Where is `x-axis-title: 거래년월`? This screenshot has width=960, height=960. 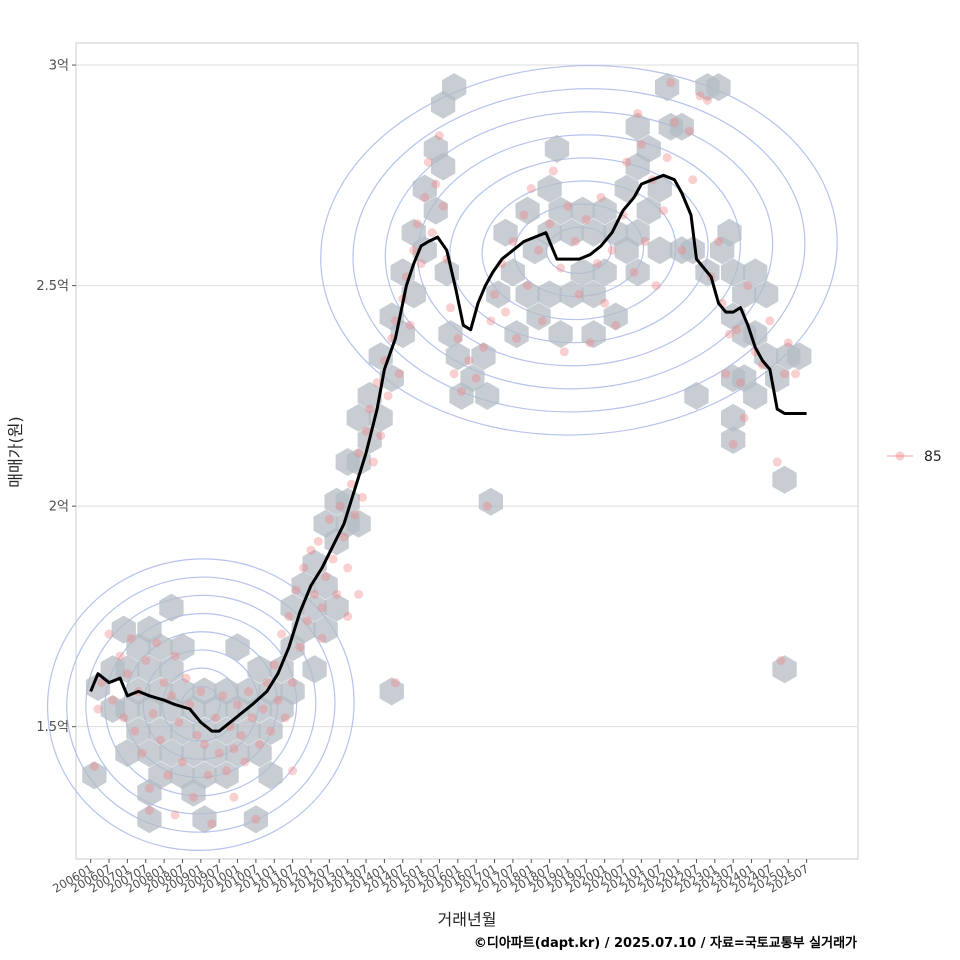
x-axis-title: 거래년월 is located at coordinates (467, 919).